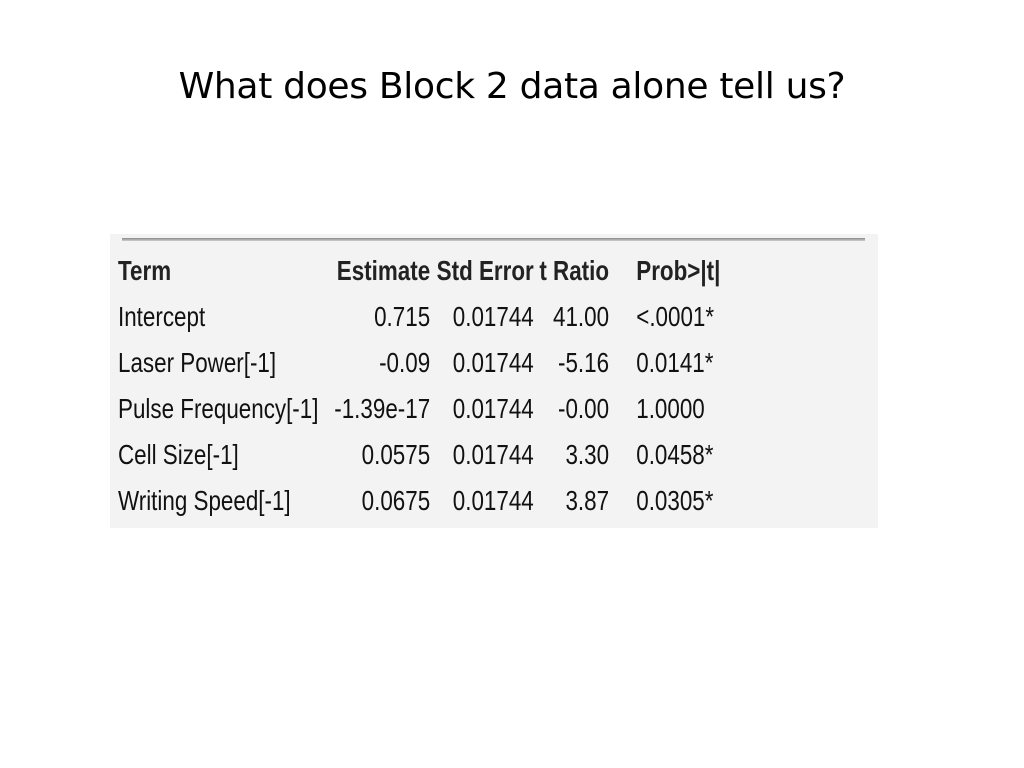 This screenshot has height=768, width=1024. Describe the element at coordinates (583, 362) in the screenshot. I see `cell-t-ratio: -5.16` at that location.